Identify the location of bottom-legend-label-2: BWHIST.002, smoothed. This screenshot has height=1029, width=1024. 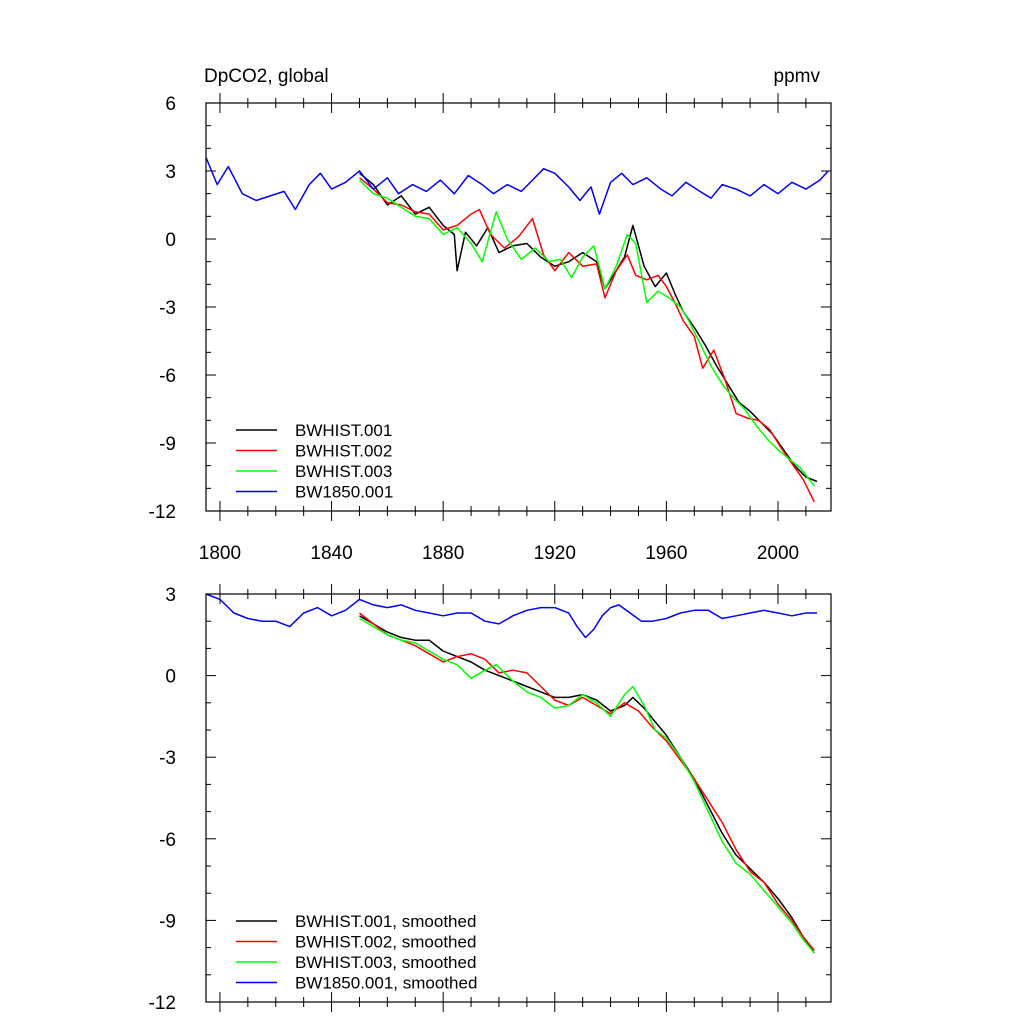
(385, 942).